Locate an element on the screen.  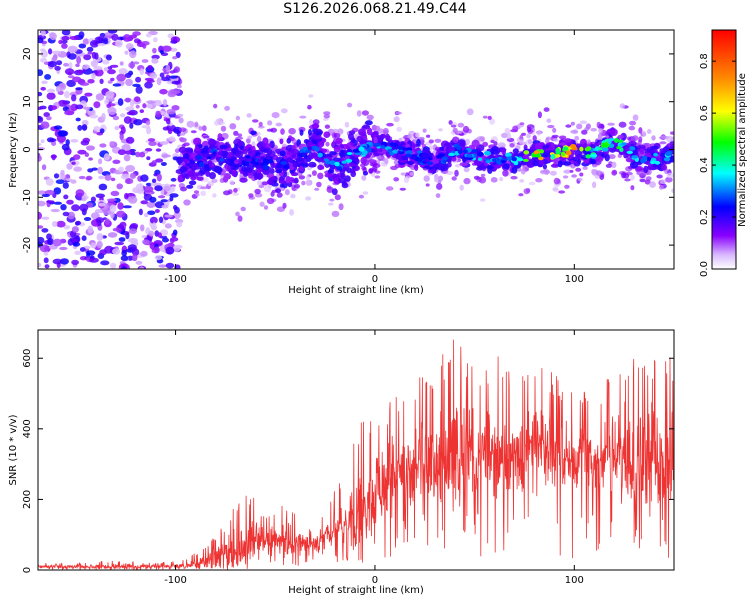
chart-title: S126.2026.068.21.49.C44 is located at coordinates (375, 9).